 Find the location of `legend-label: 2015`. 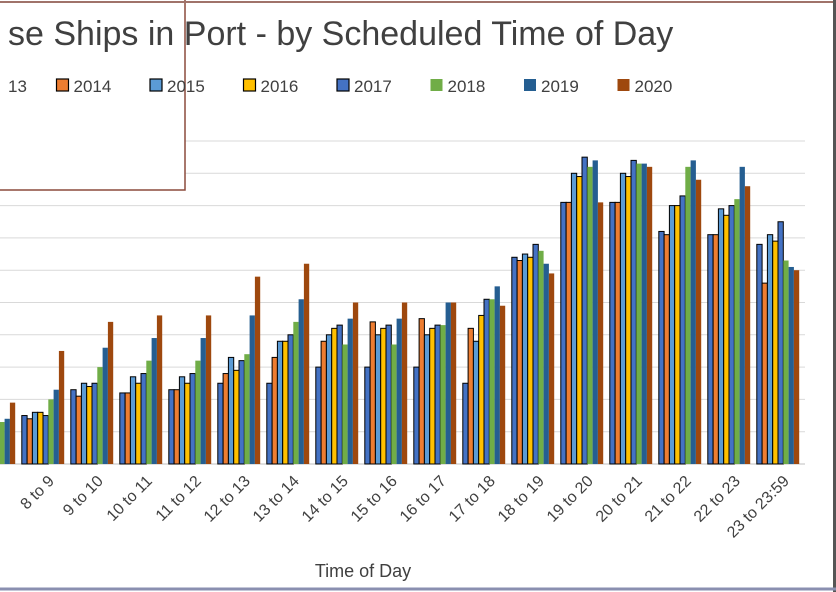

legend-label: 2015 is located at coordinates (186, 86).